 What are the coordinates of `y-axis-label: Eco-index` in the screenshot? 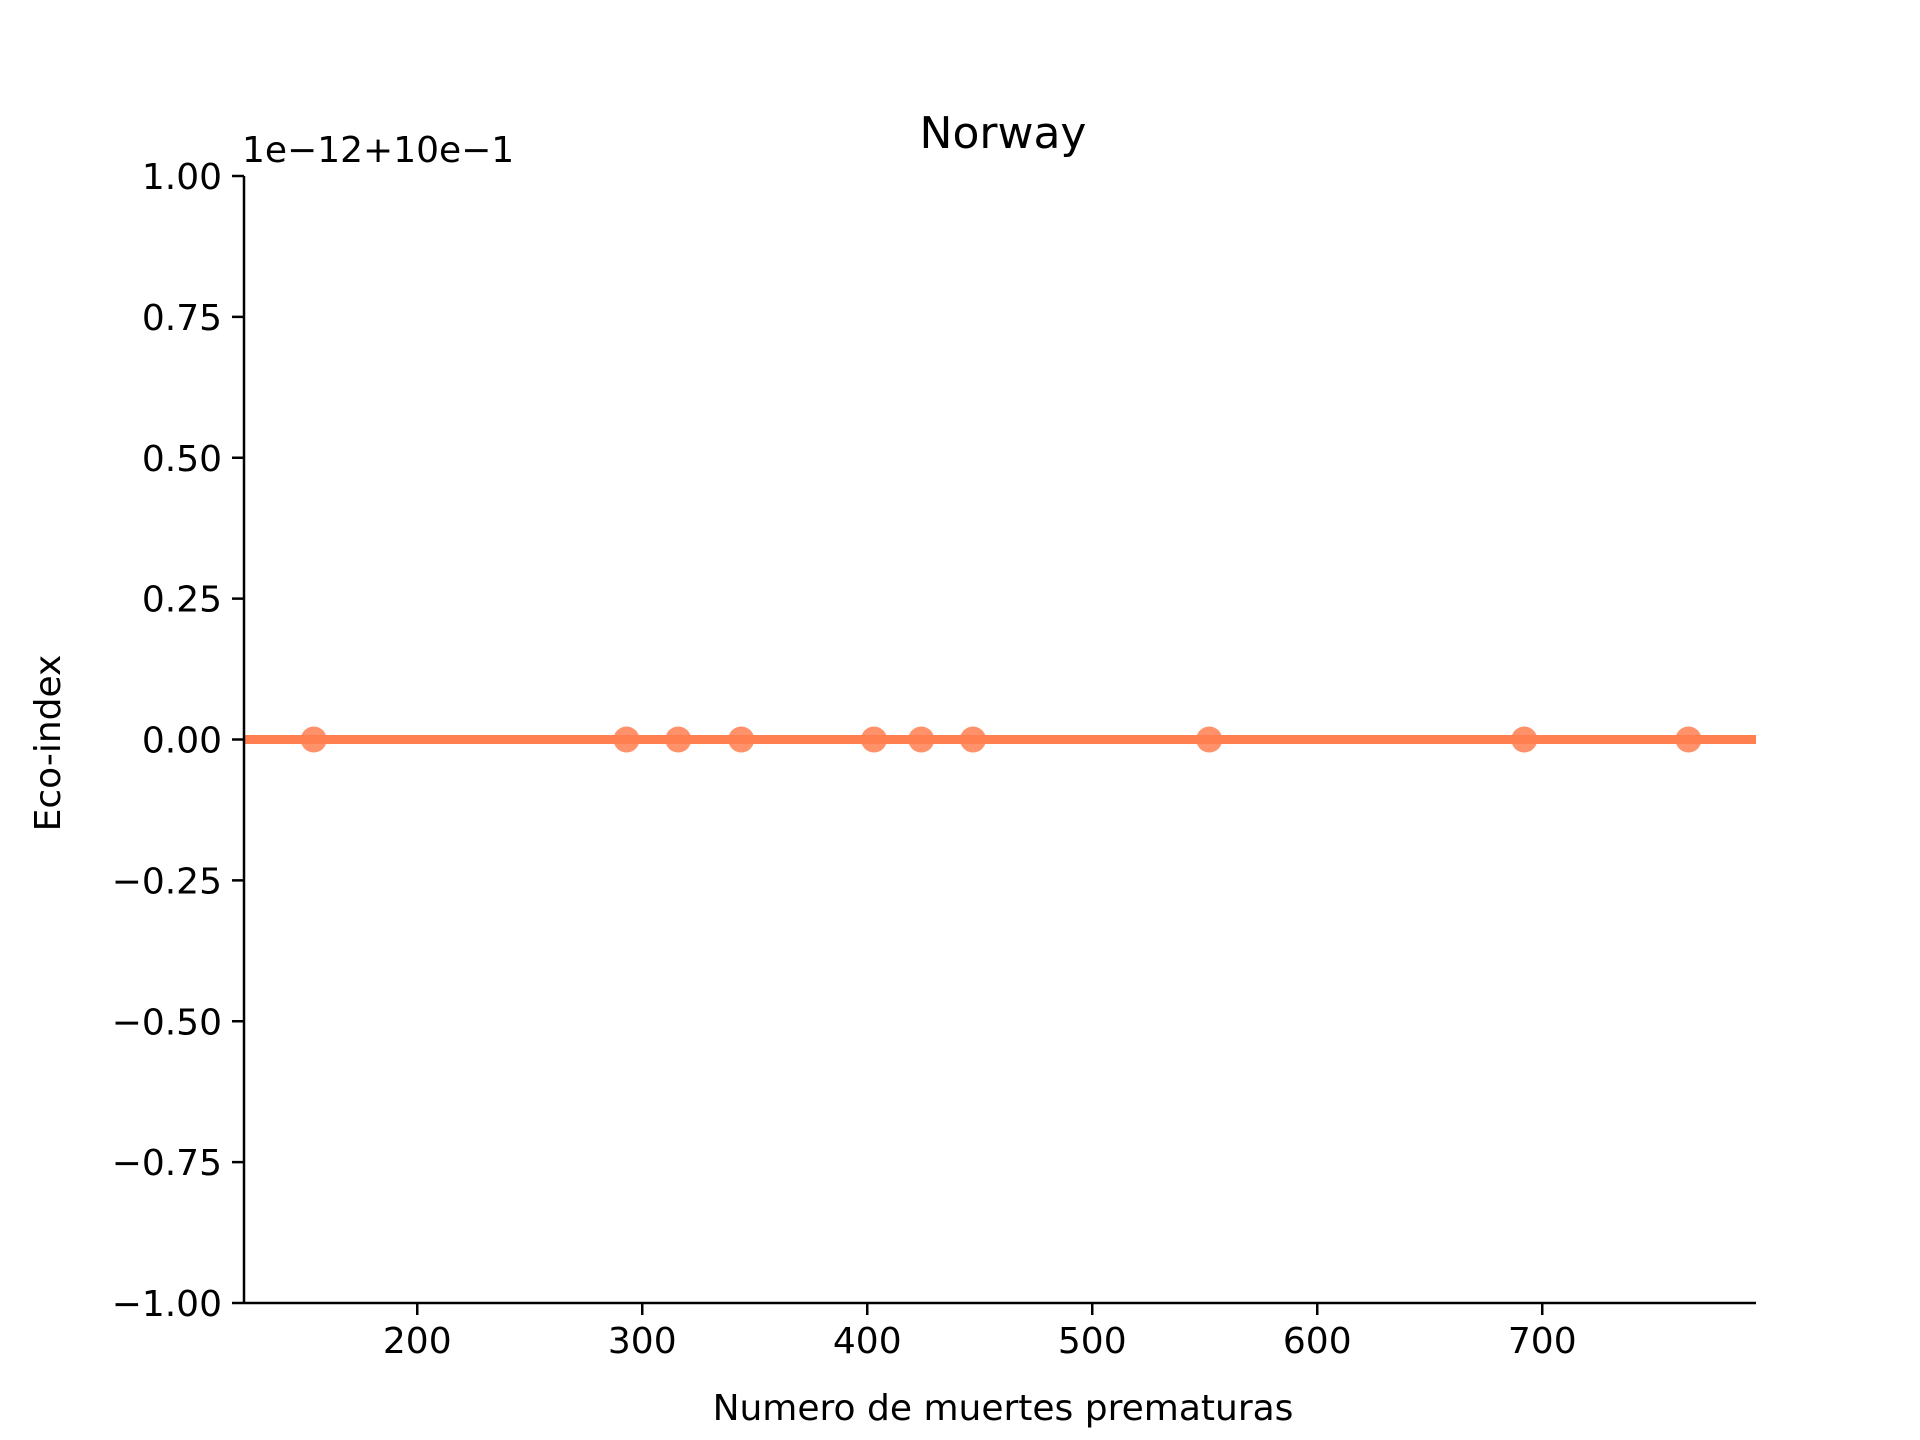 It's located at (48, 743).